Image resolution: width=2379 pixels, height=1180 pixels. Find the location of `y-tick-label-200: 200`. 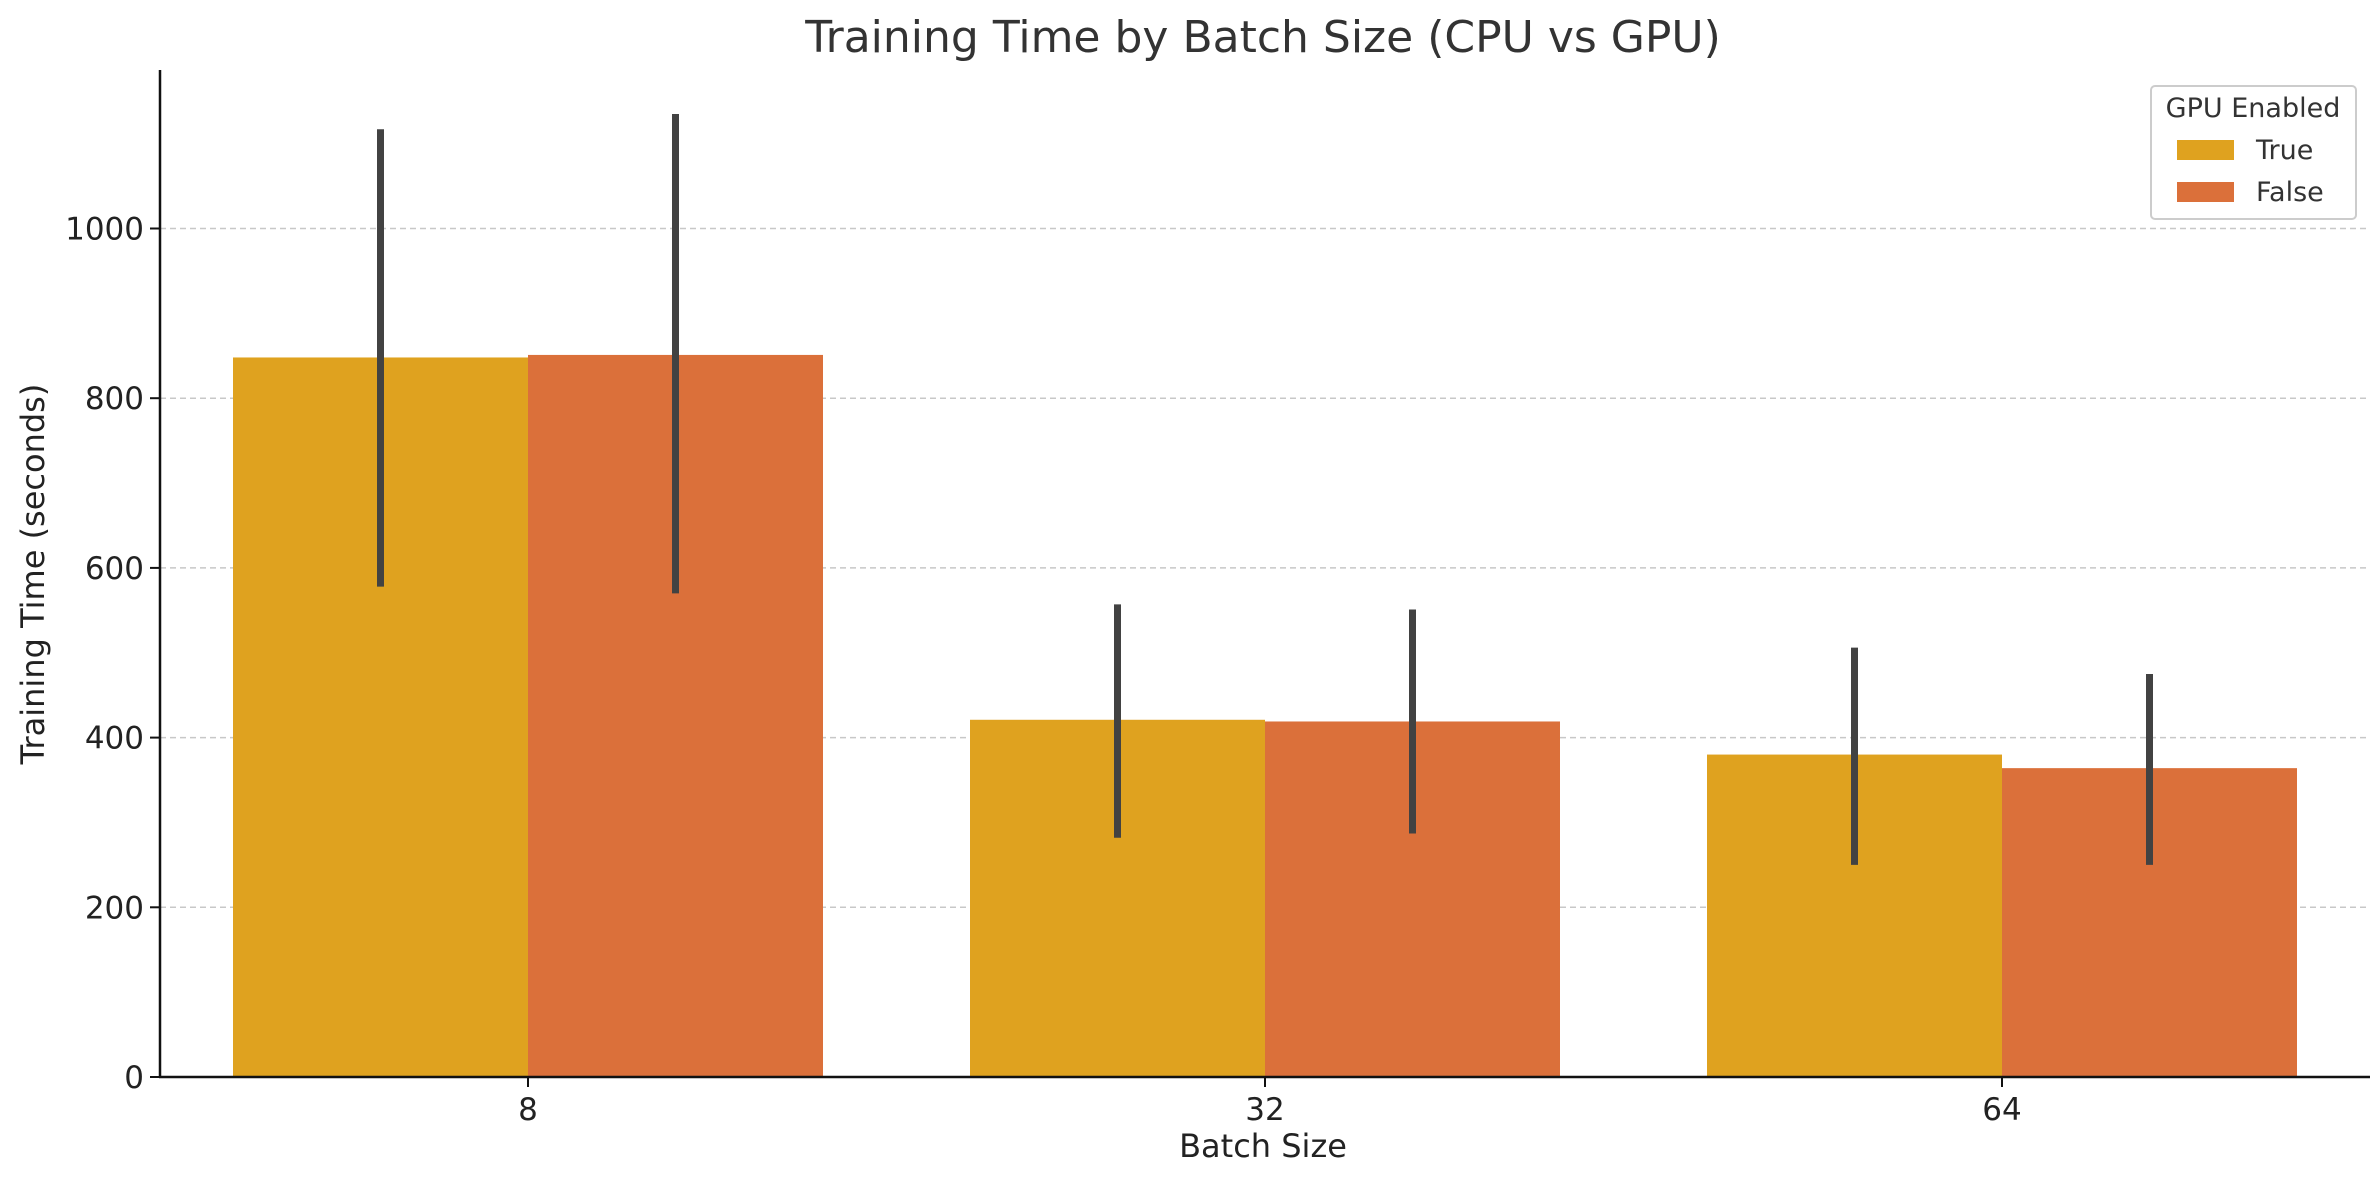

y-tick-label-200: 200 is located at coordinates (114, 908).